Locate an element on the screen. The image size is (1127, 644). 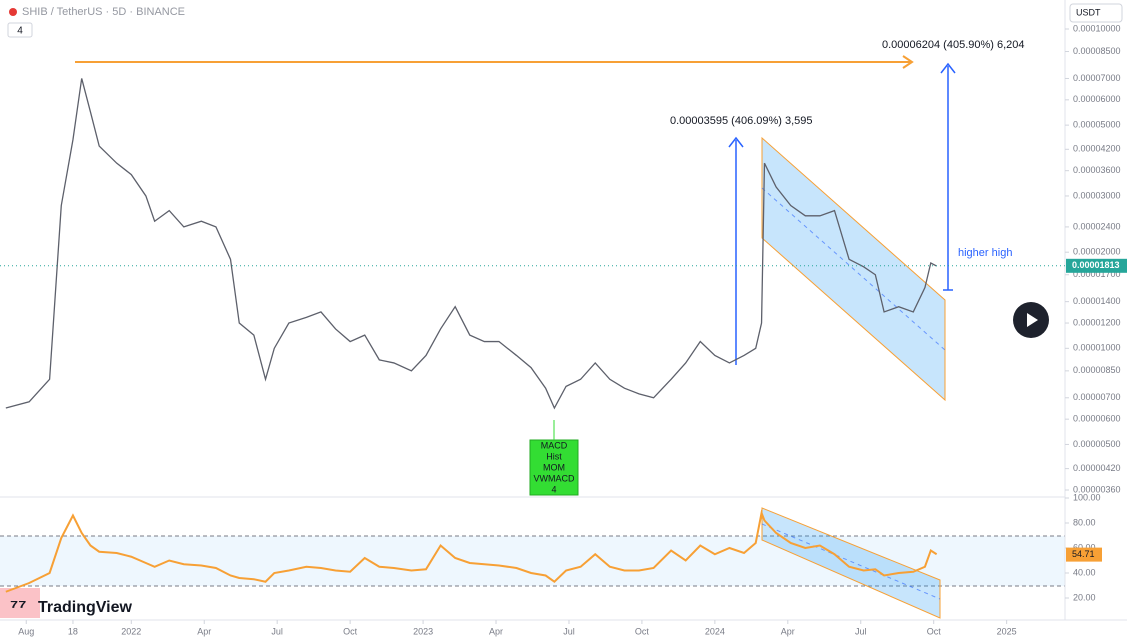
rsi-fill is located at coordinates (20, 603).